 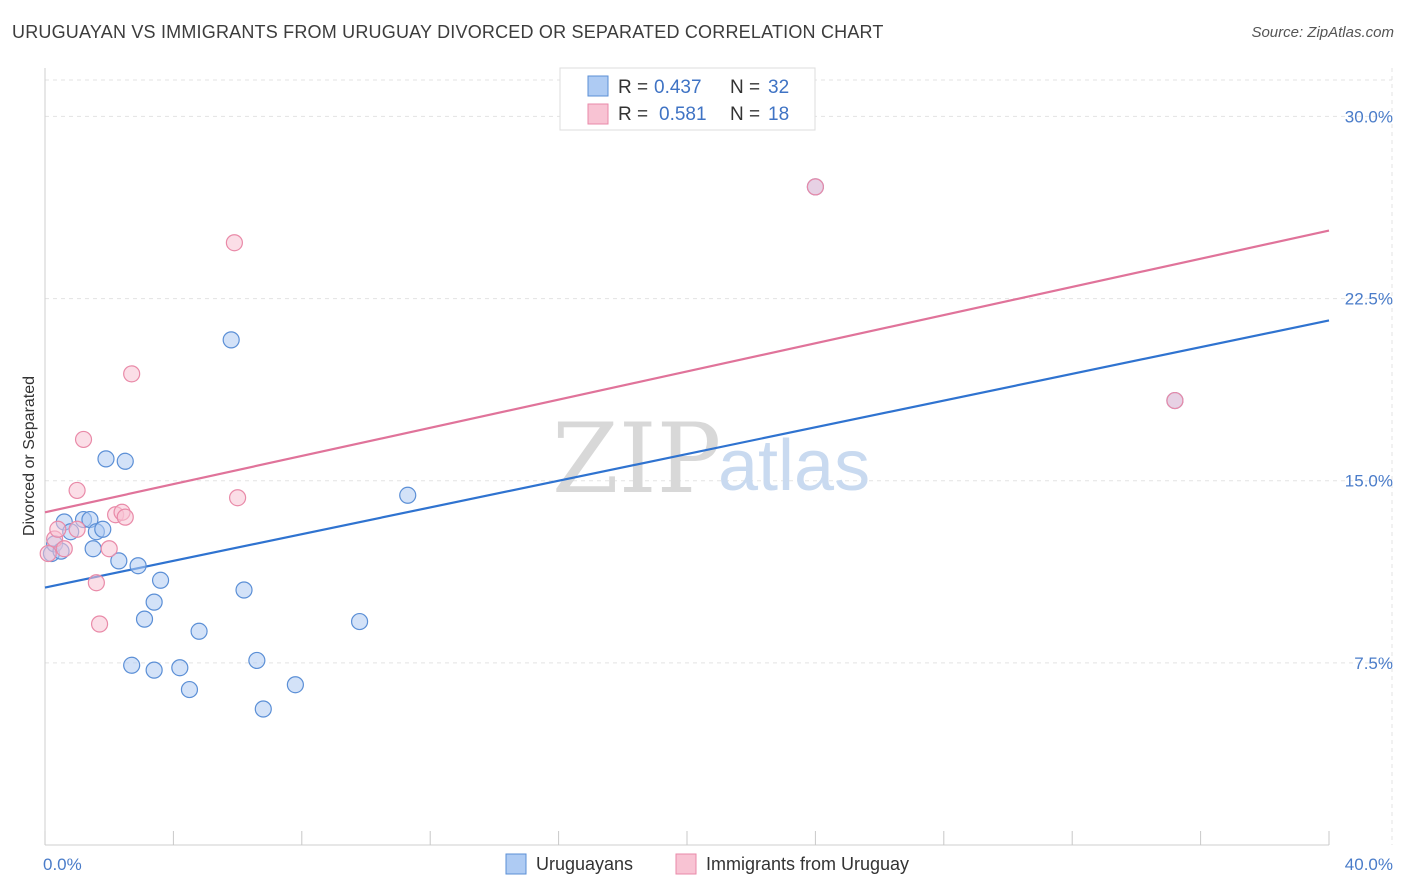 I want to click on y-tick-label: 15.0%, so click(x=1369, y=481).